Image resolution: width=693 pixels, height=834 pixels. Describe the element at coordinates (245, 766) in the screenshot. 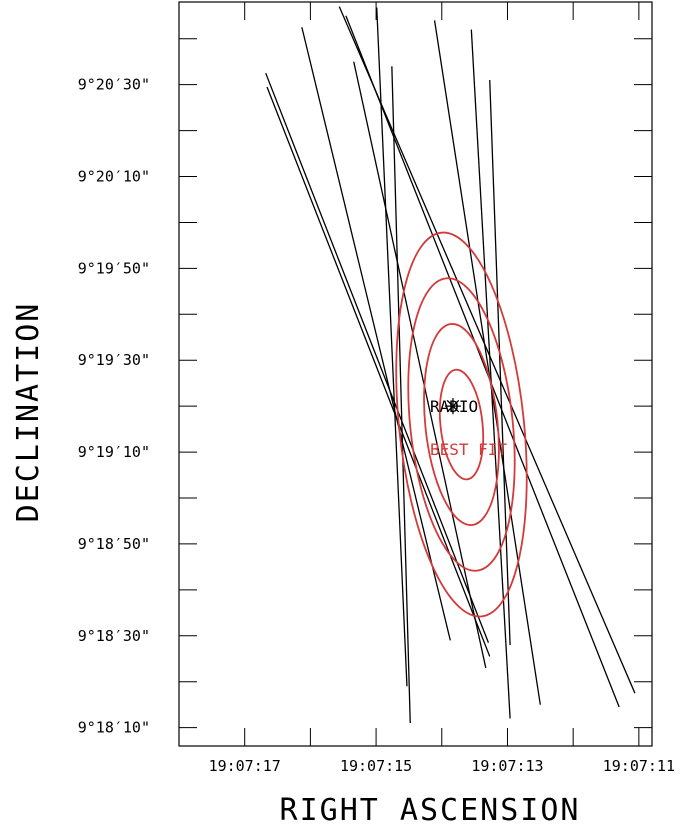

I see `x-tick-label: 19:07:17` at that location.